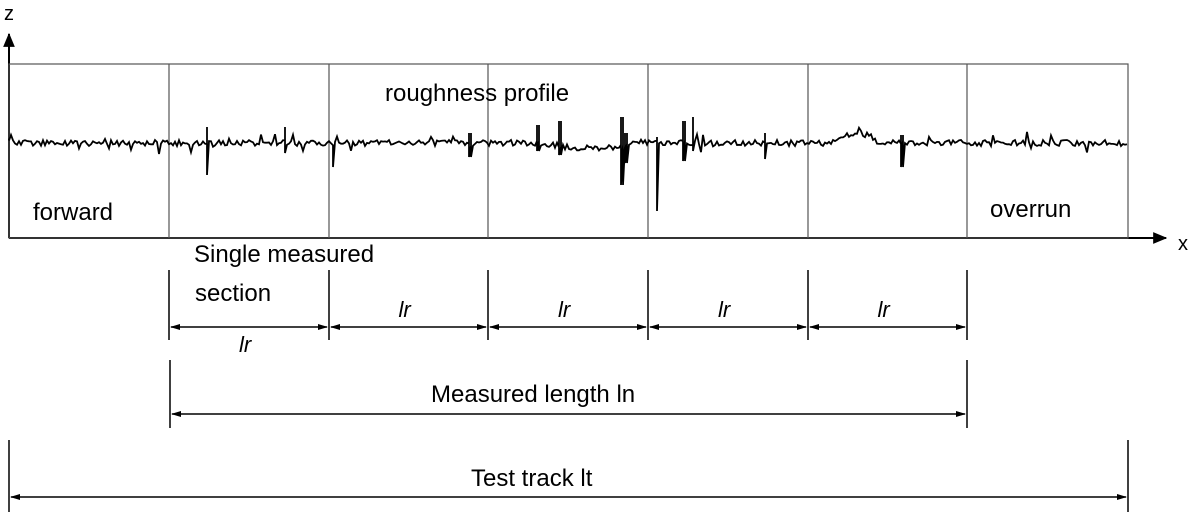 The image size is (1200, 519). What do you see at coordinates (9, 14) in the screenshot?
I see `z-axis-label: z` at bounding box center [9, 14].